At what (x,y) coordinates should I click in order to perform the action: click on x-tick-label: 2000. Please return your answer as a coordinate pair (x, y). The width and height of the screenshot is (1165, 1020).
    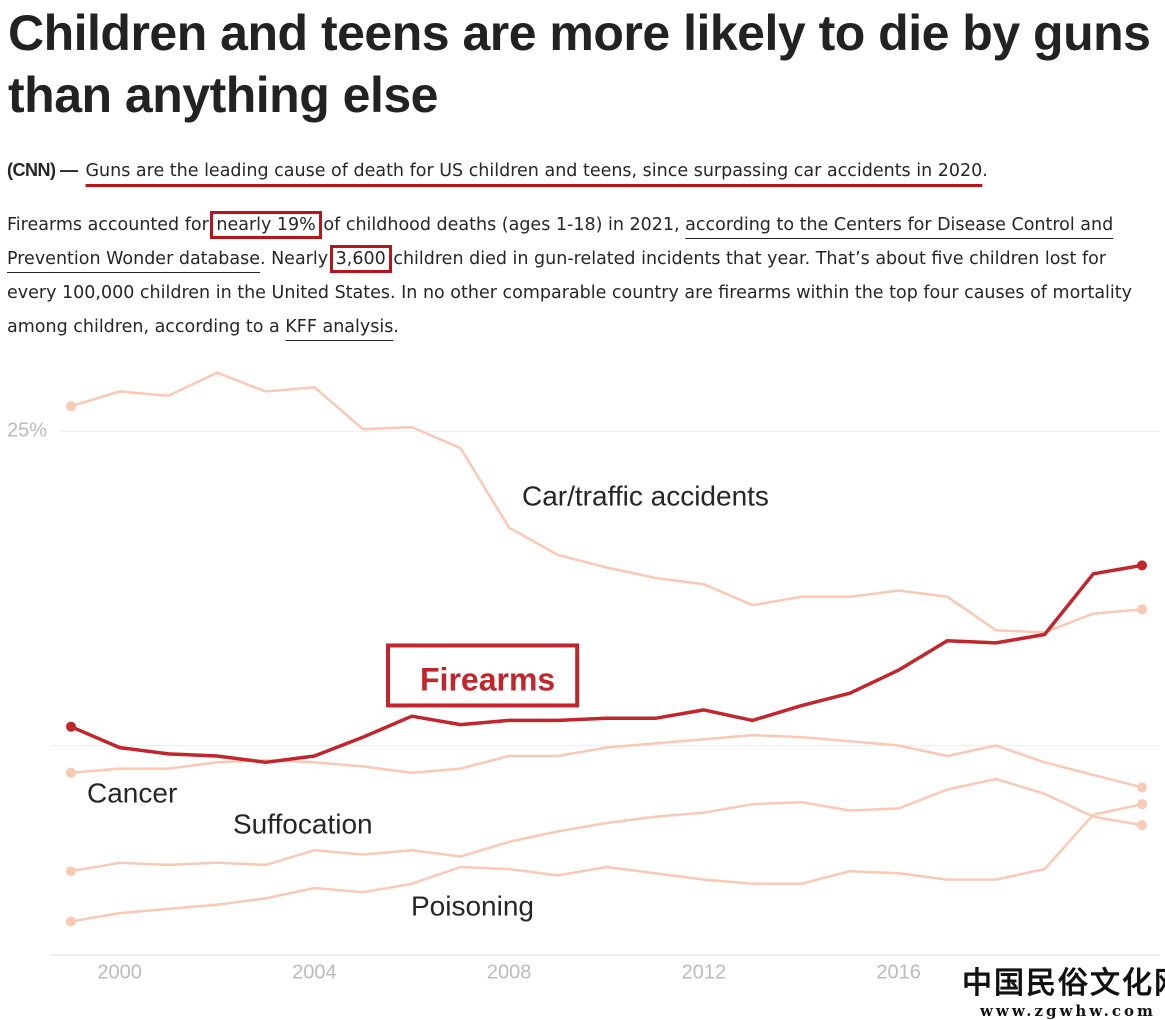
    Looking at the image, I should click on (119, 972).